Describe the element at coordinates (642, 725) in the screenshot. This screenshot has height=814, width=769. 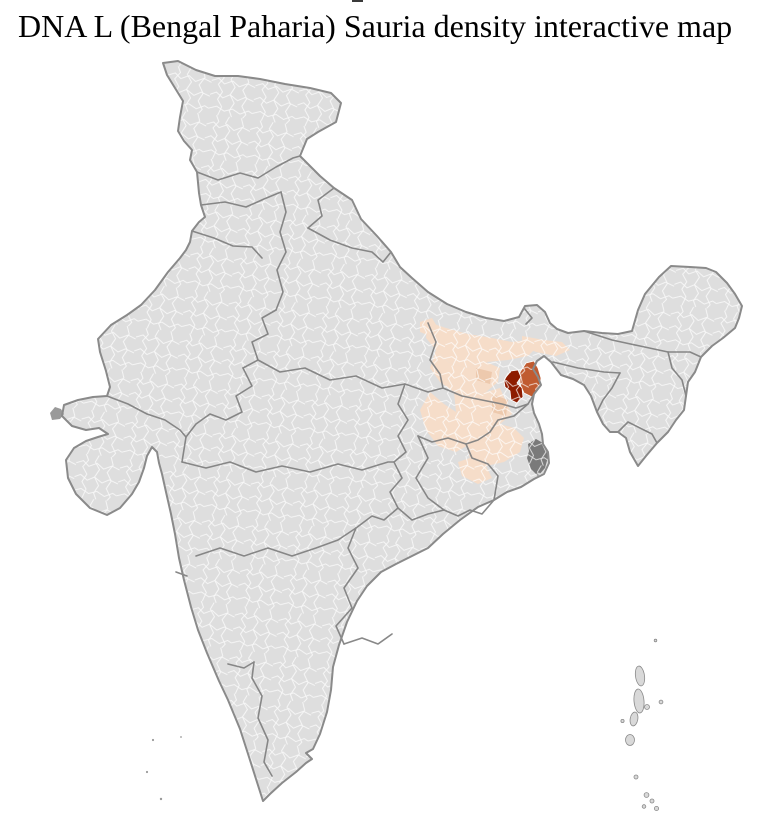
I see `andaman-nicobar-islands` at that location.